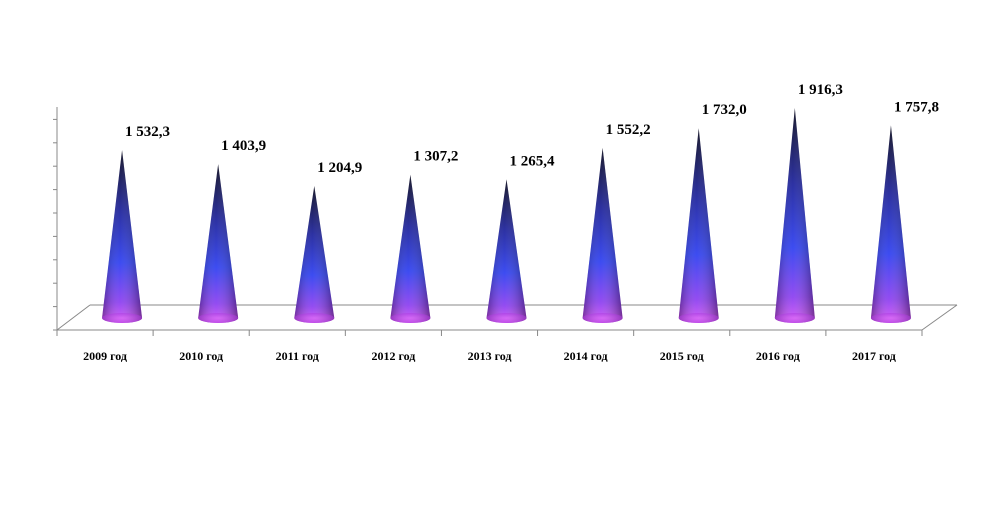 This screenshot has width=1003, height=528. What do you see at coordinates (73, 317) in the screenshot?
I see `floor-left-edge` at bounding box center [73, 317].